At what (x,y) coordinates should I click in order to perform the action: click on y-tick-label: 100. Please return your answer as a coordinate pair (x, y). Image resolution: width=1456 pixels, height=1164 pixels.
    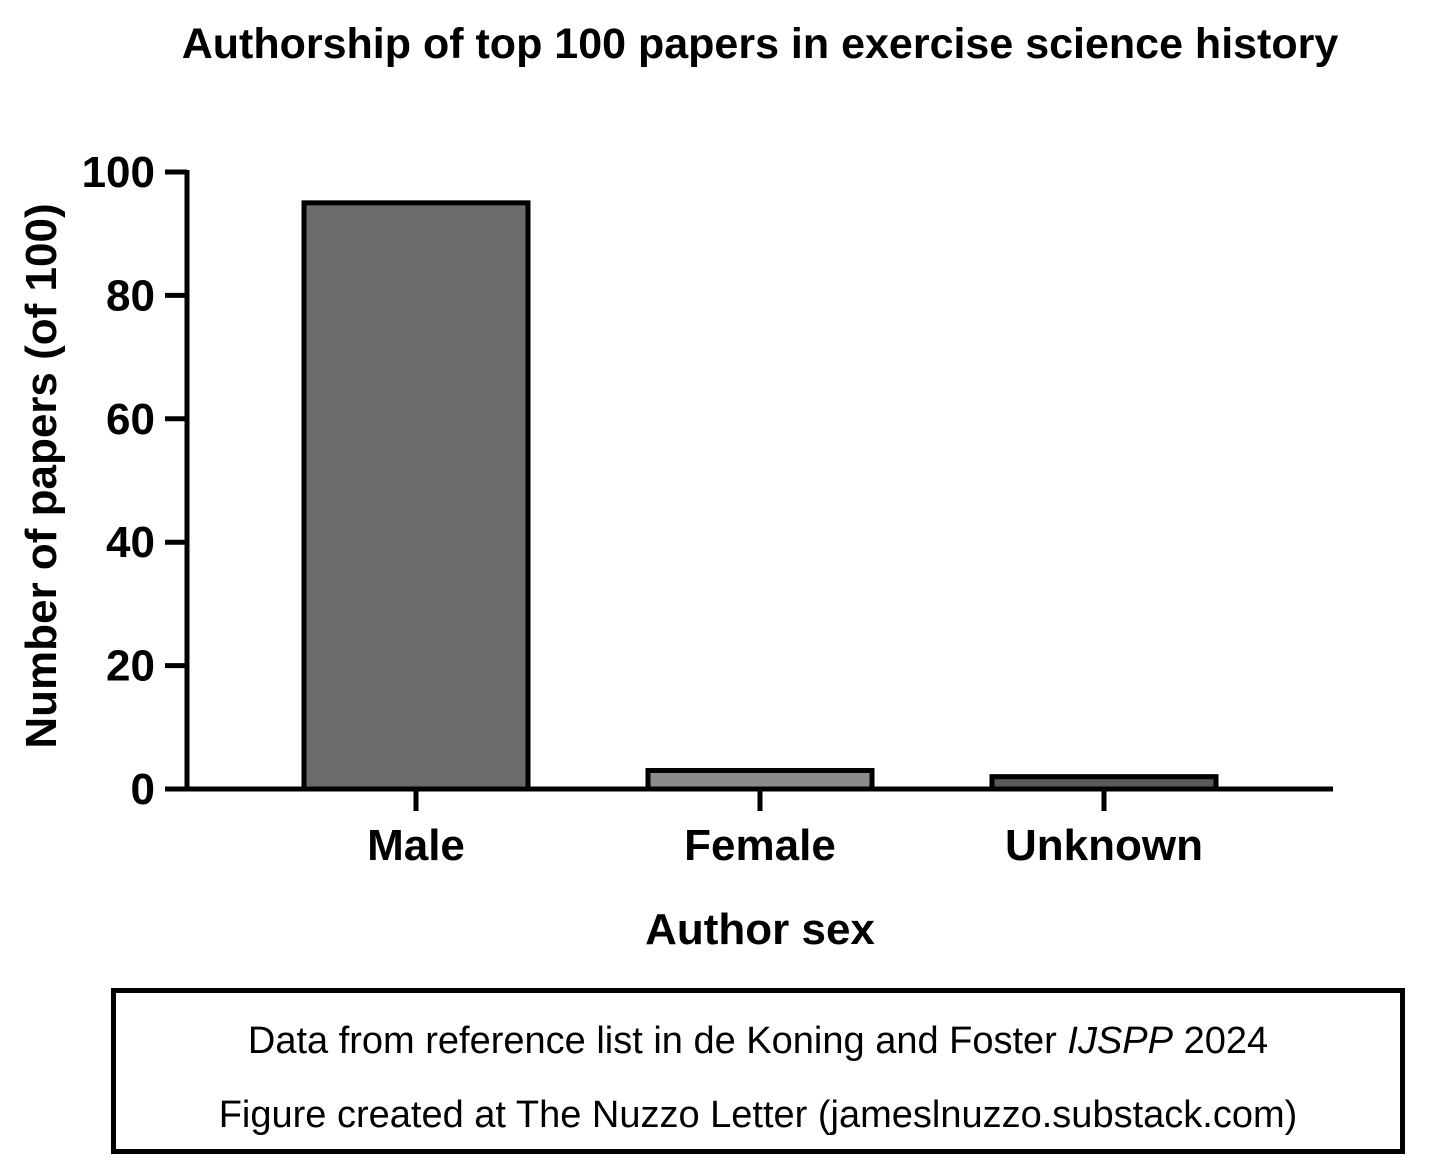
    Looking at the image, I should click on (118, 172).